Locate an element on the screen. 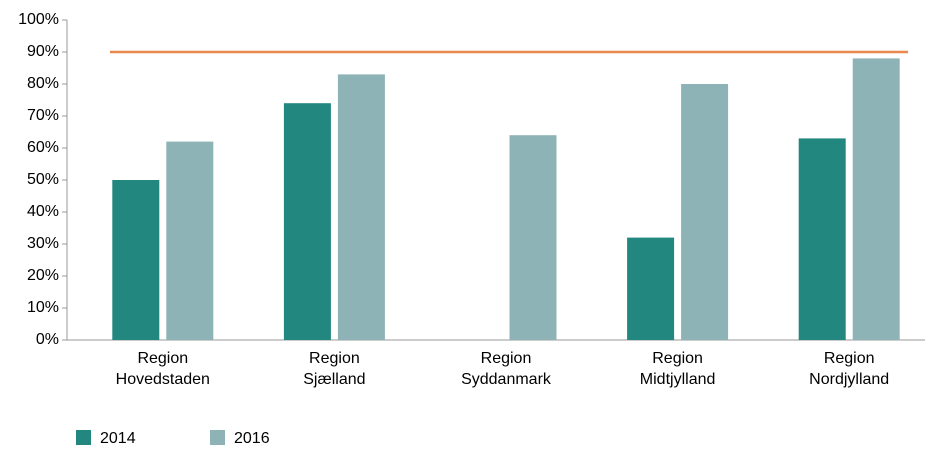 Image resolution: width=934 pixels, height=451 pixels. legend-label: 2016 is located at coordinates (252, 438).